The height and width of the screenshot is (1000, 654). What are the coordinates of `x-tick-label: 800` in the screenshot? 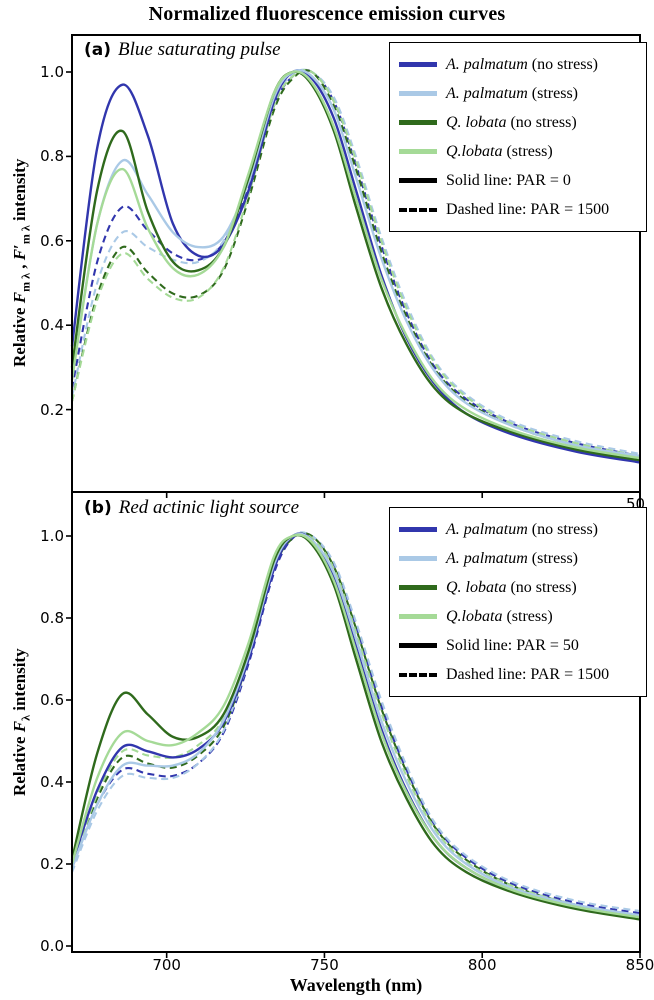 It's located at (482, 965).